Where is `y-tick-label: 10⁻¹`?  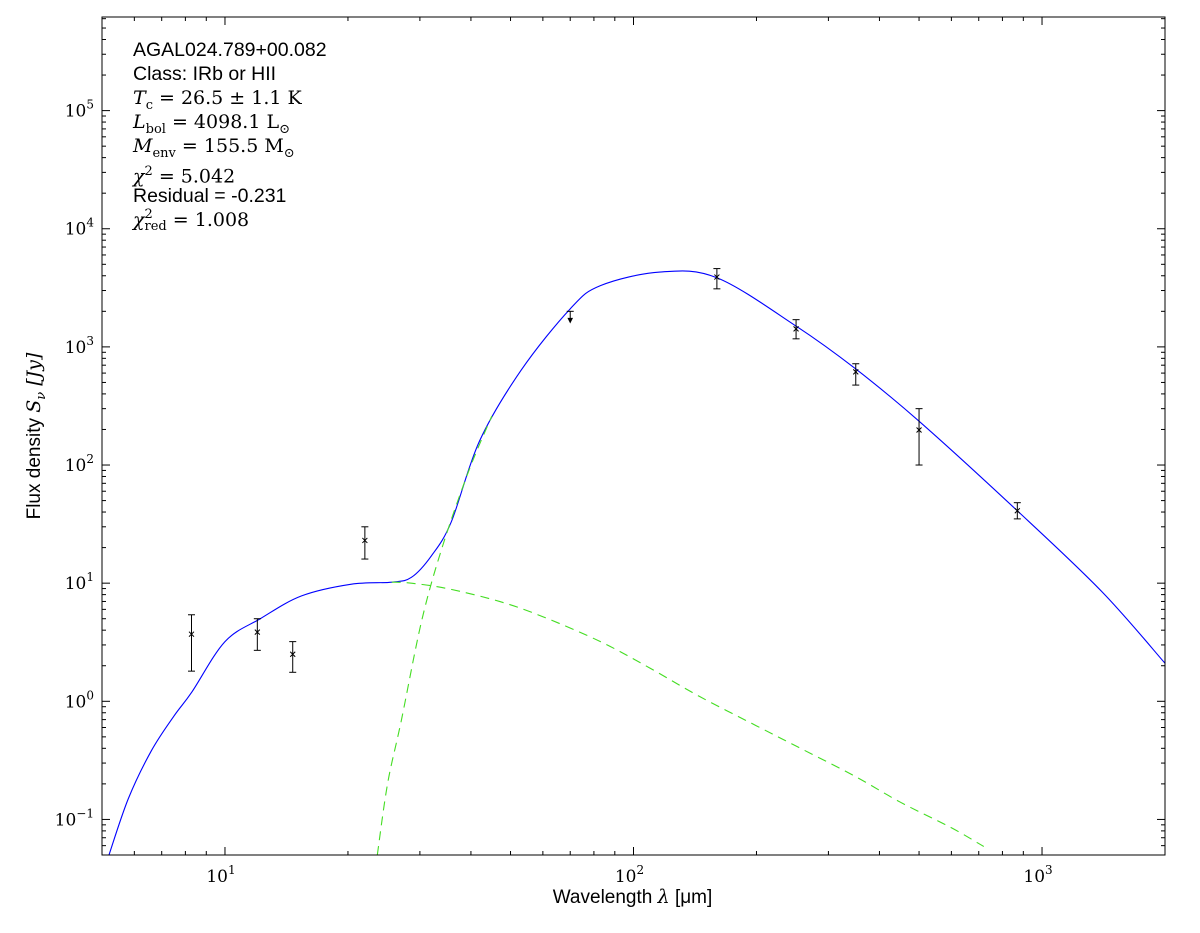
y-tick-label: 10⁻¹ is located at coordinates (74, 818).